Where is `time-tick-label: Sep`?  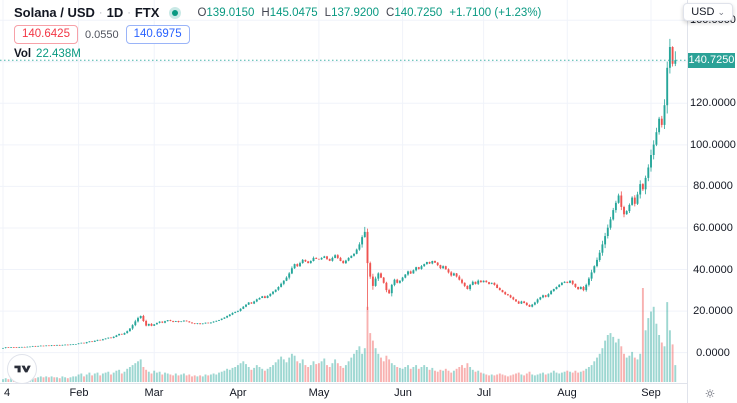
time-tick-label: Sep is located at coordinates (651, 393).